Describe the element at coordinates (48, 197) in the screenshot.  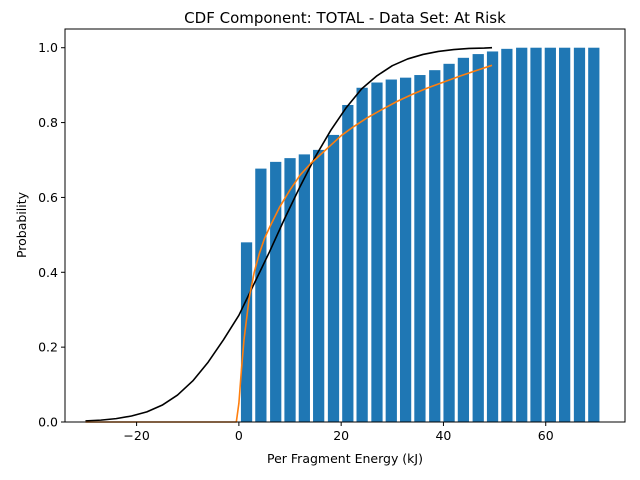
I see `y-tick-label: 0.6` at that location.